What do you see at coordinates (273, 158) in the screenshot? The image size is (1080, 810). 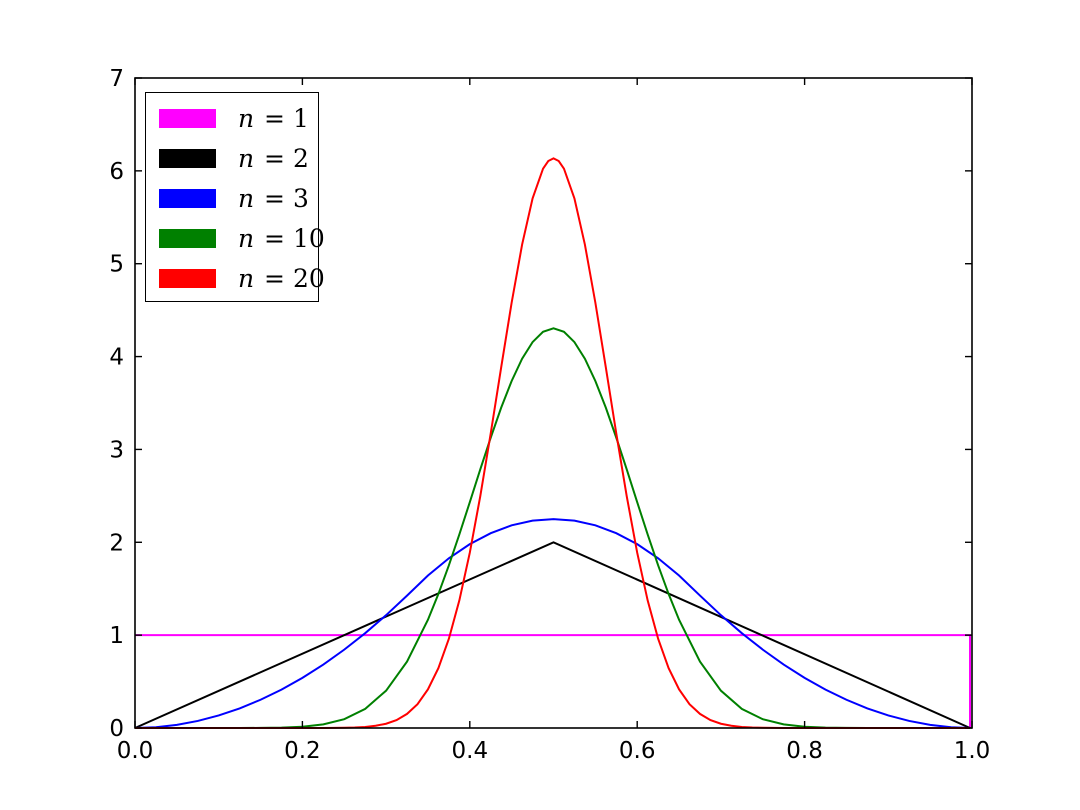 I see `legend-label: n = 2` at bounding box center [273, 158].